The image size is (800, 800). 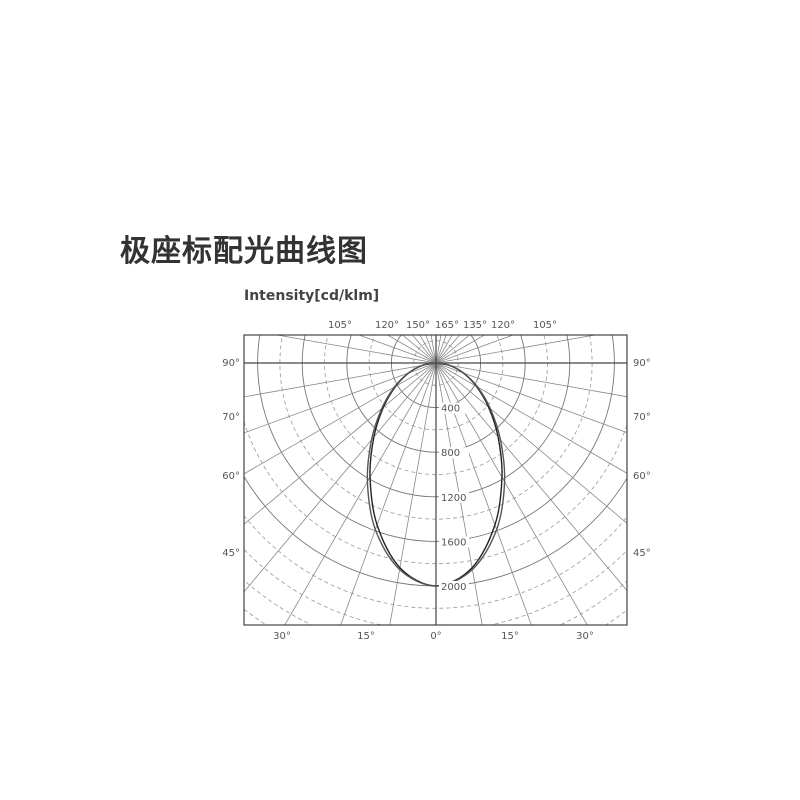 I want to click on right-angle-label: 60°, so click(x=642, y=476).